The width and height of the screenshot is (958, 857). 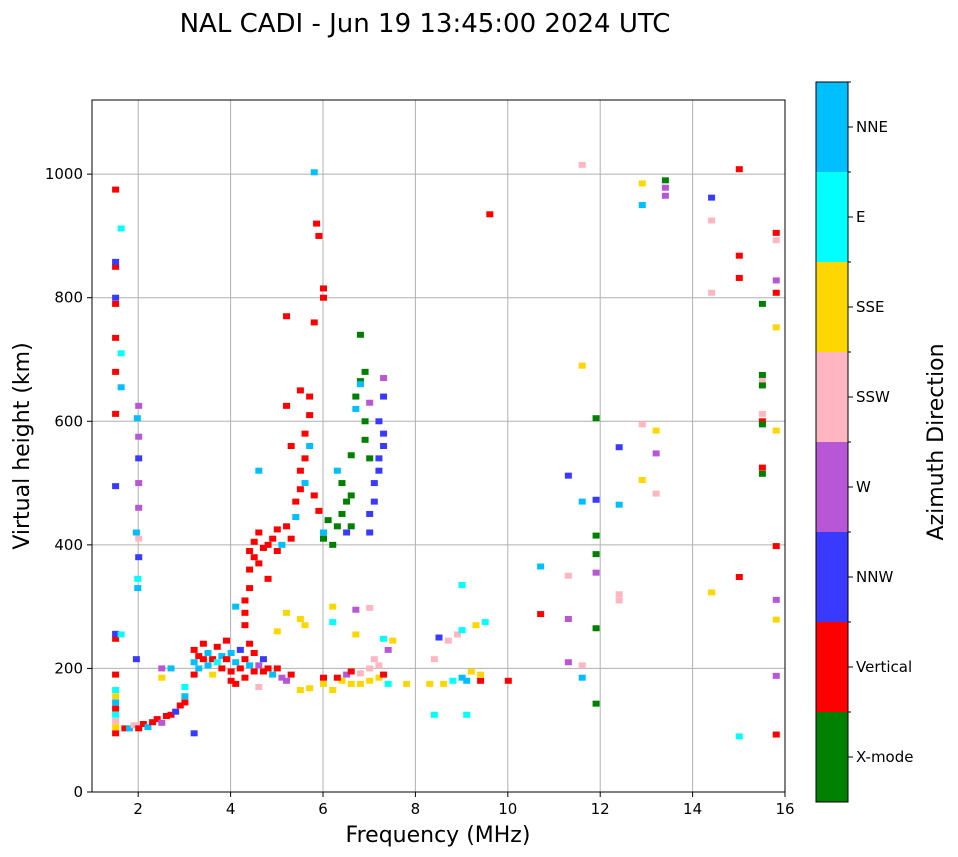 I want to click on x-tick-label: 12, so click(x=600, y=809).